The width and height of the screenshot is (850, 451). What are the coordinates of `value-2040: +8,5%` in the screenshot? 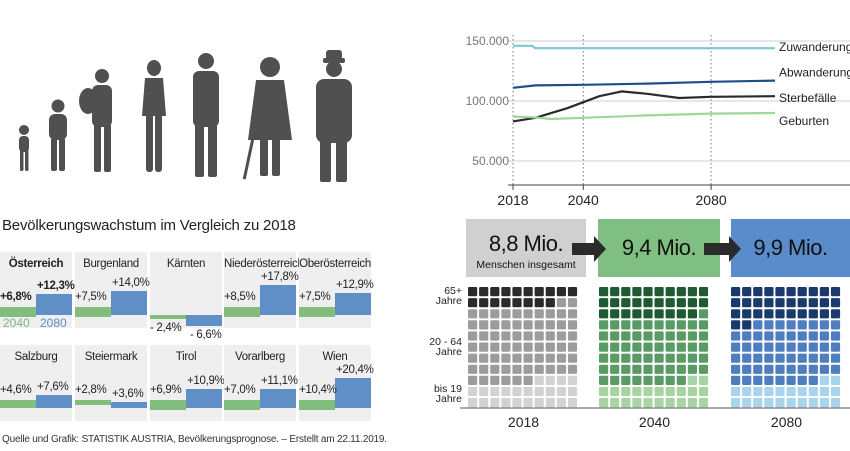 It's located at (240, 297).